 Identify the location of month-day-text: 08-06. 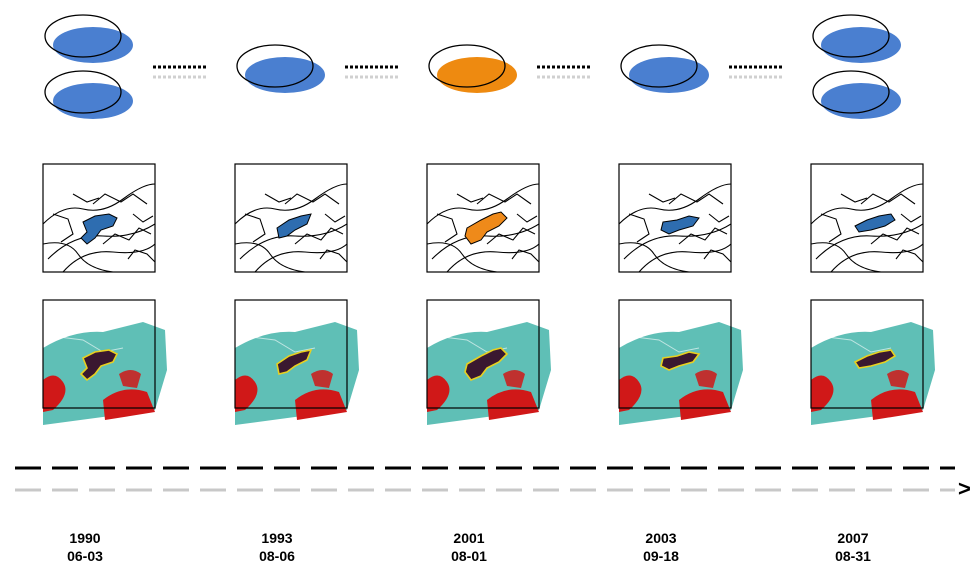
(277, 556).